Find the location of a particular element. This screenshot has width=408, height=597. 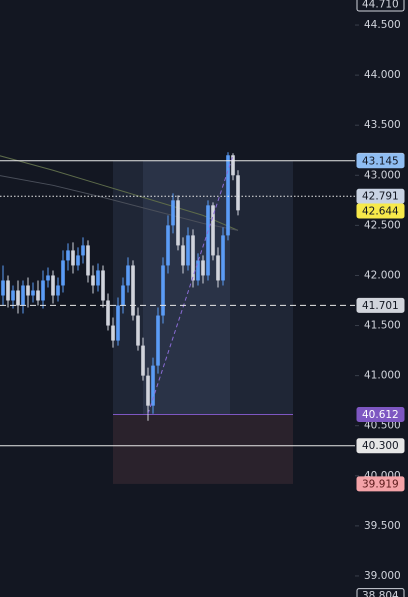

price-label: 44.710 is located at coordinates (380, 5).